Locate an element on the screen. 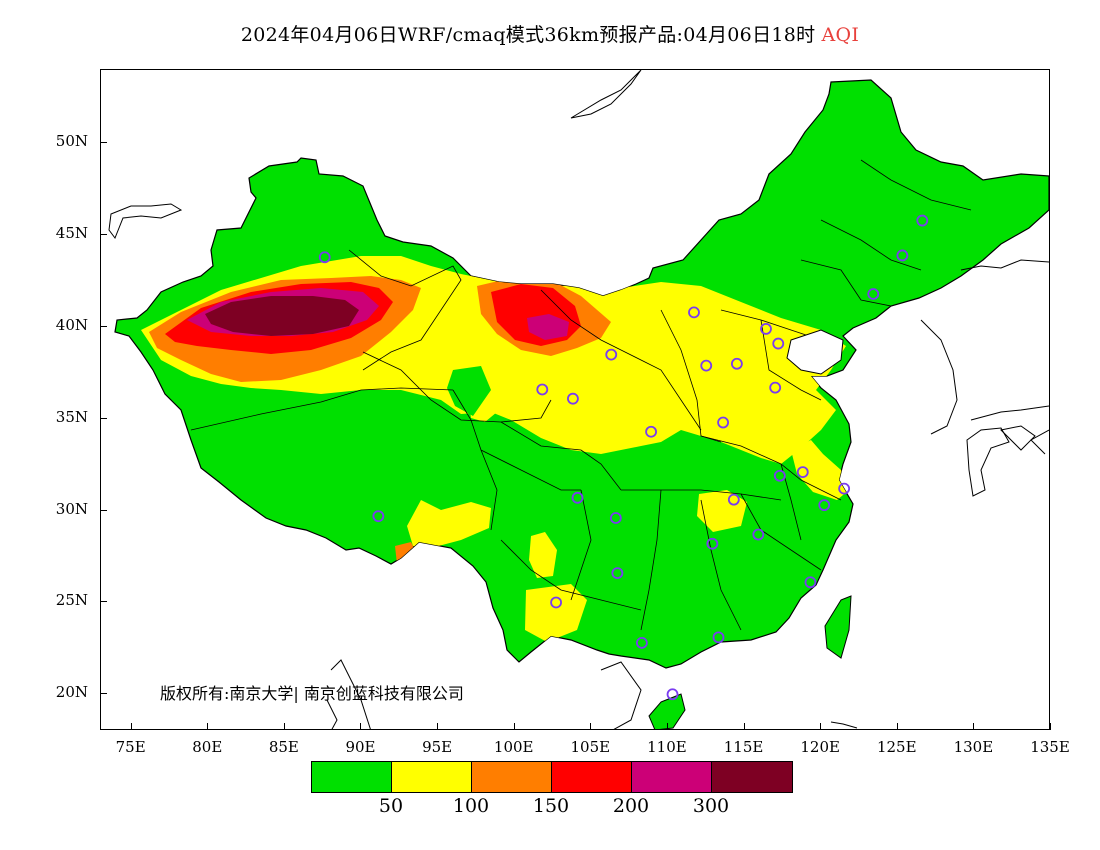 The image size is (1100, 850). colorbar-label: 150 is located at coordinates (551, 806).